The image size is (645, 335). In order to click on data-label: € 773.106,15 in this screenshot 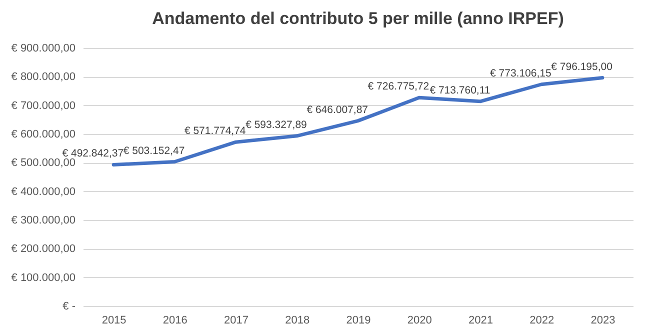, I will do `click(521, 73)`.